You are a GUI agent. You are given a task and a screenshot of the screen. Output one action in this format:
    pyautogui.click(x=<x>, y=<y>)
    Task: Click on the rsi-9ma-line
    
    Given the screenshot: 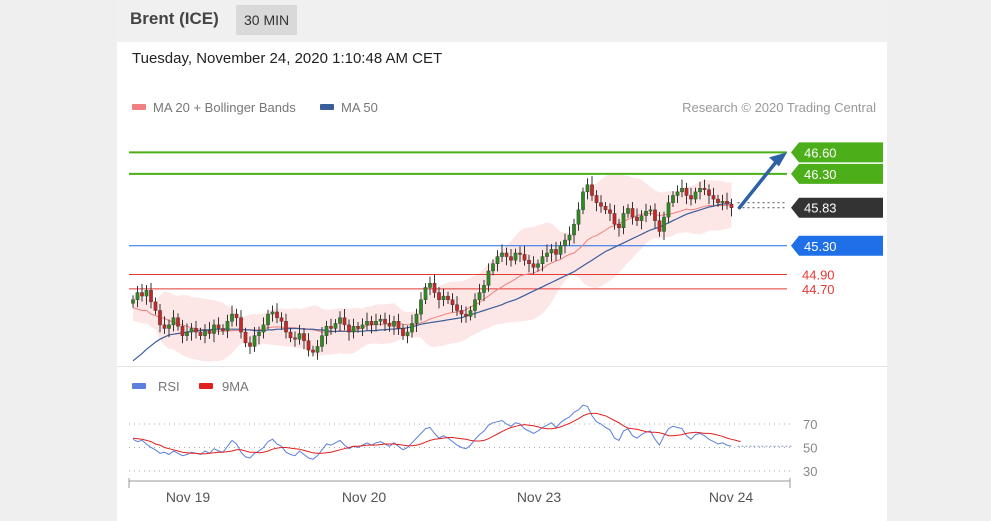 What is the action you would take?
    pyautogui.click(x=436, y=433)
    